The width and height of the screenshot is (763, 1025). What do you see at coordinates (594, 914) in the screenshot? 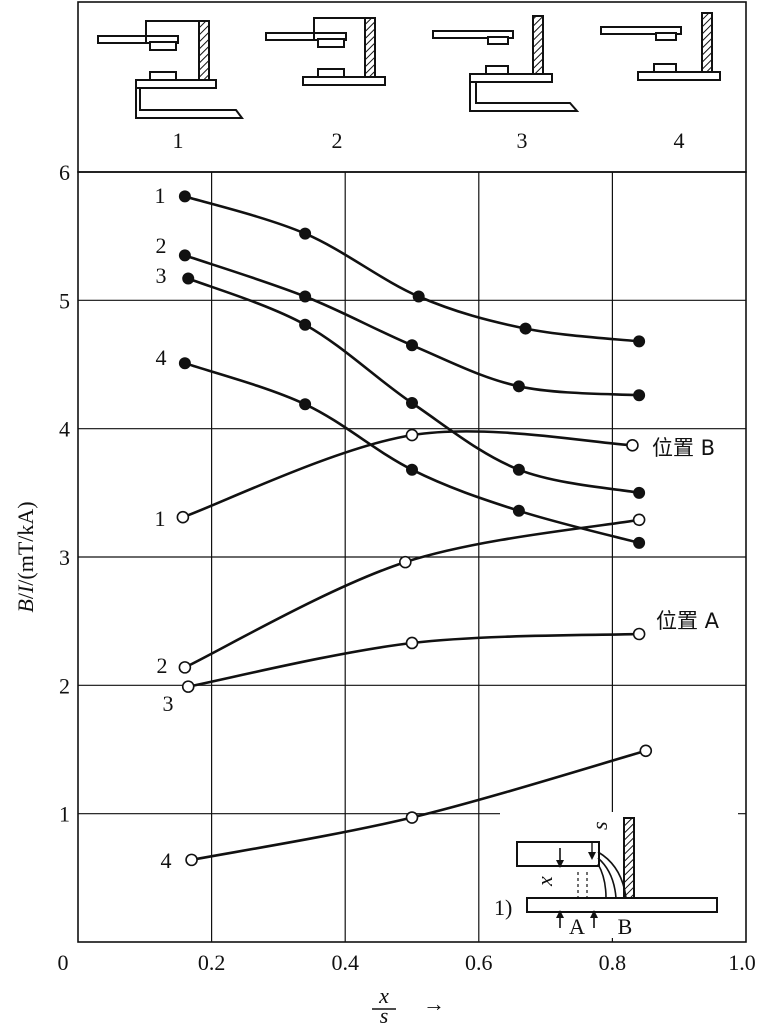
I see `inset-b-arrowhead` at bounding box center [594, 914].